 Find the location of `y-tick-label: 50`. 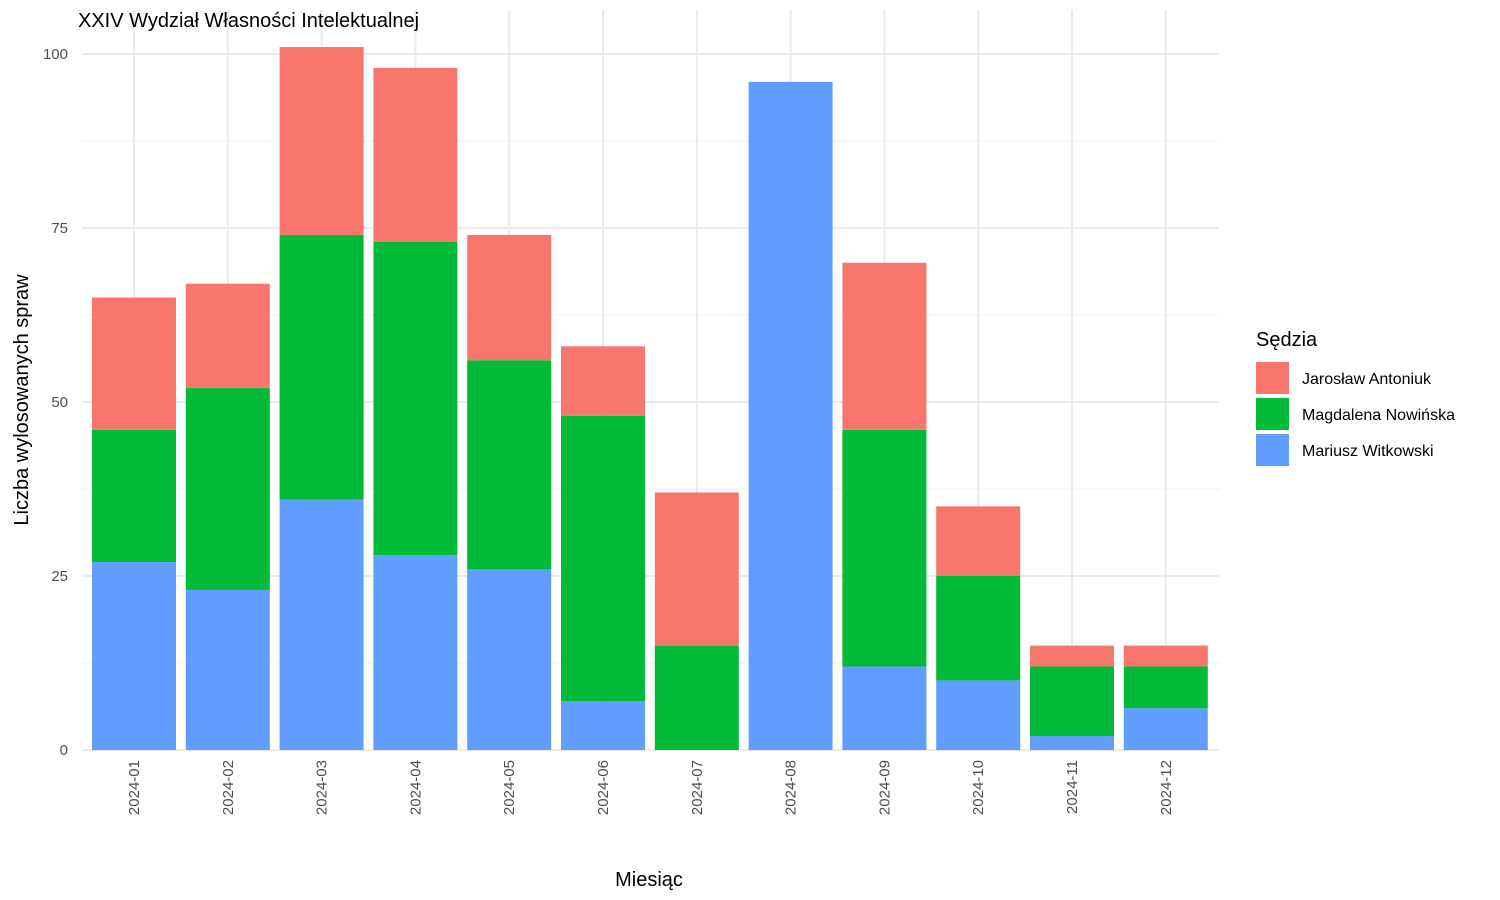

y-tick-label: 50 is located at coordinates (59, 402).